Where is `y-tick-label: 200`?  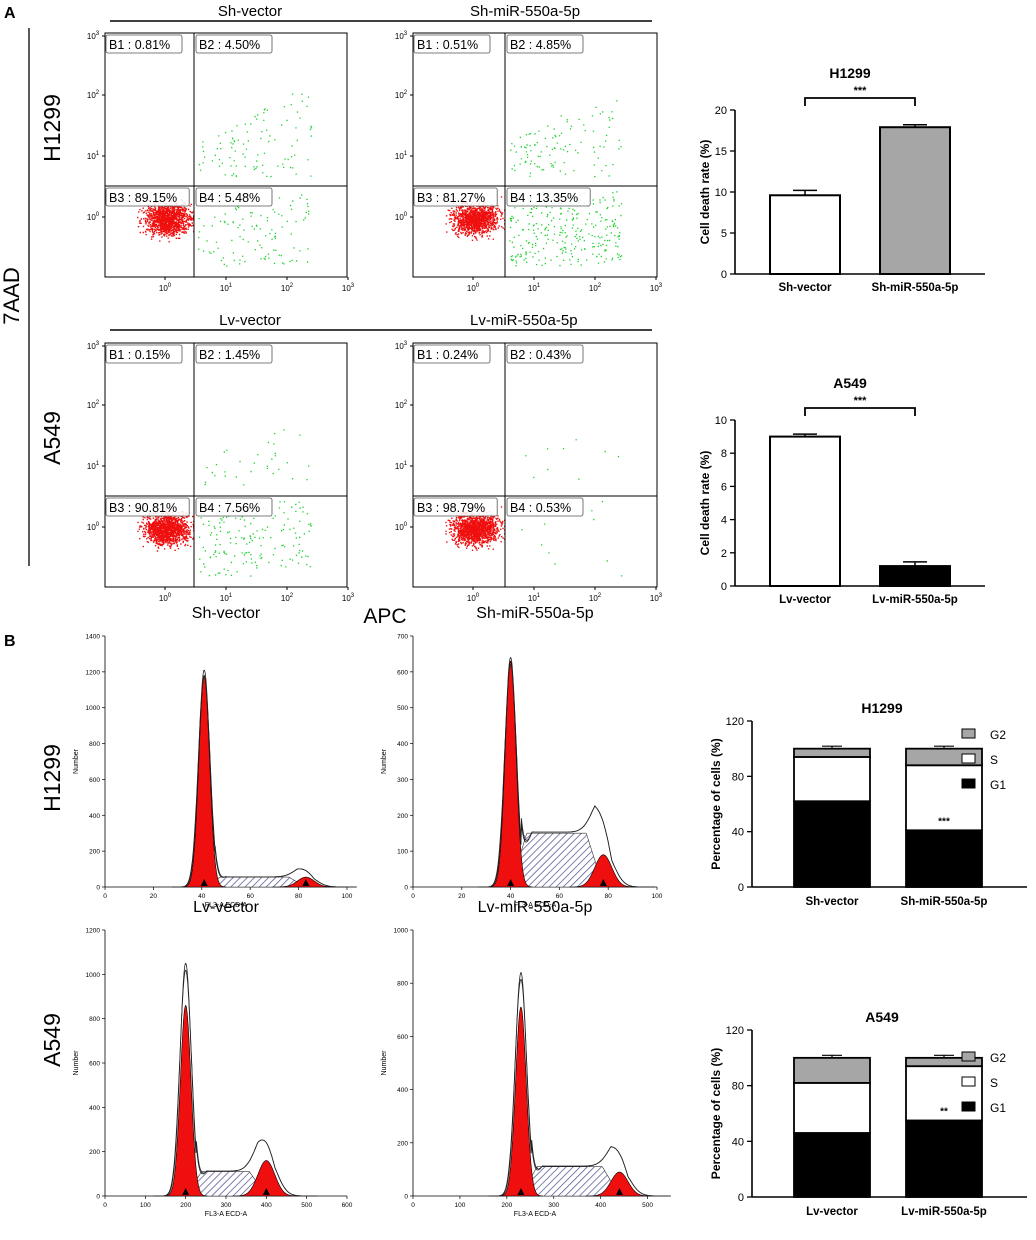 y-tick-label: 200 is located at coordinates (402, 1143).